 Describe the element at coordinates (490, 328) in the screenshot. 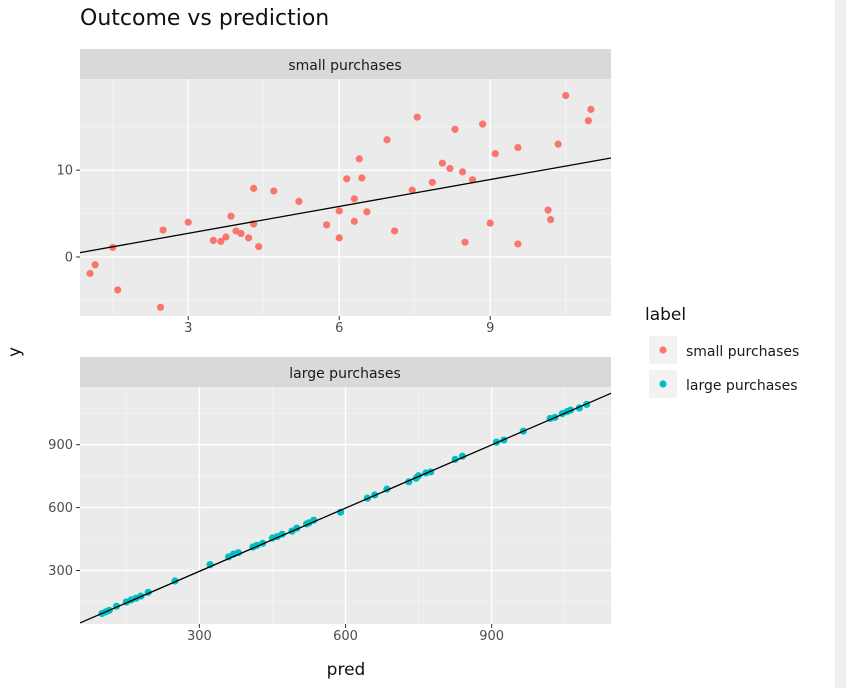

I see `x-tick-label: 9` at that location.